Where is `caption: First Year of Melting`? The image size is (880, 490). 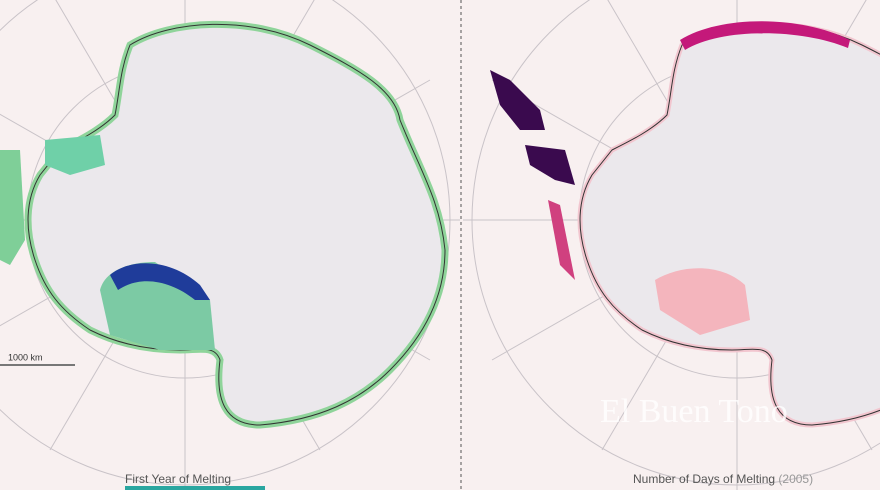
caption: First Year of Melting is located at coordinates (178, 479).